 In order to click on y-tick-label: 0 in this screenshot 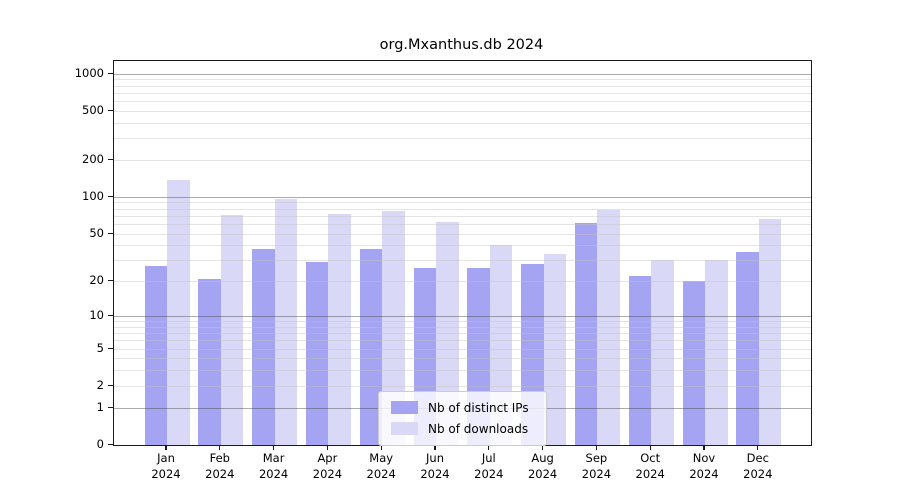, I will do `click(100, 444)`.